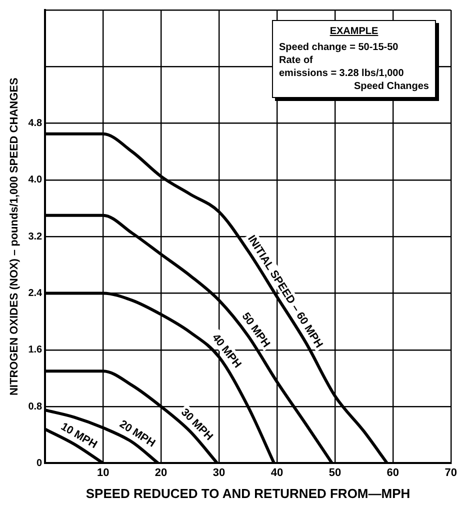 The height and width of the screenshot is (510, 460). I want to click on y-axis-title: NITROGEN OXIDES (NOX) – pounds/1,000 SPEED CHANGES, so click(14, 237).